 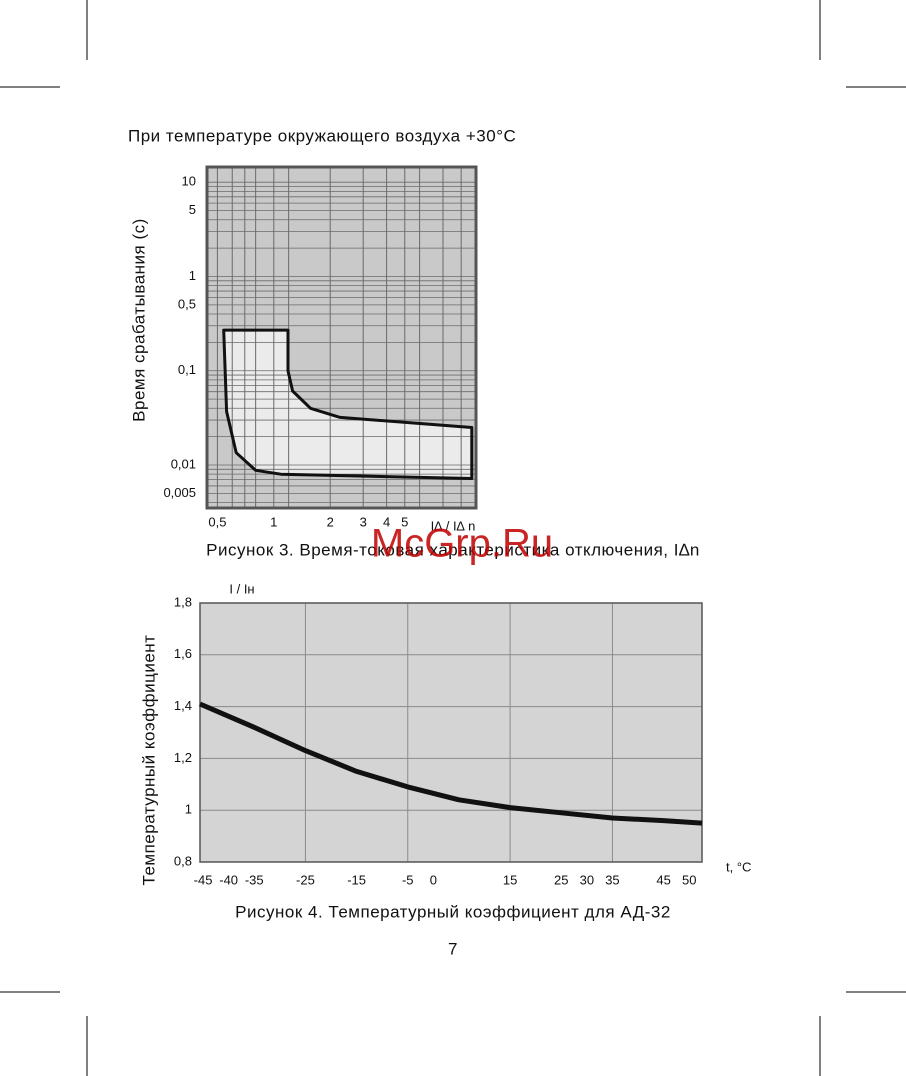 I want to click on x-tick-label: -40, so click(x=228, y=879).